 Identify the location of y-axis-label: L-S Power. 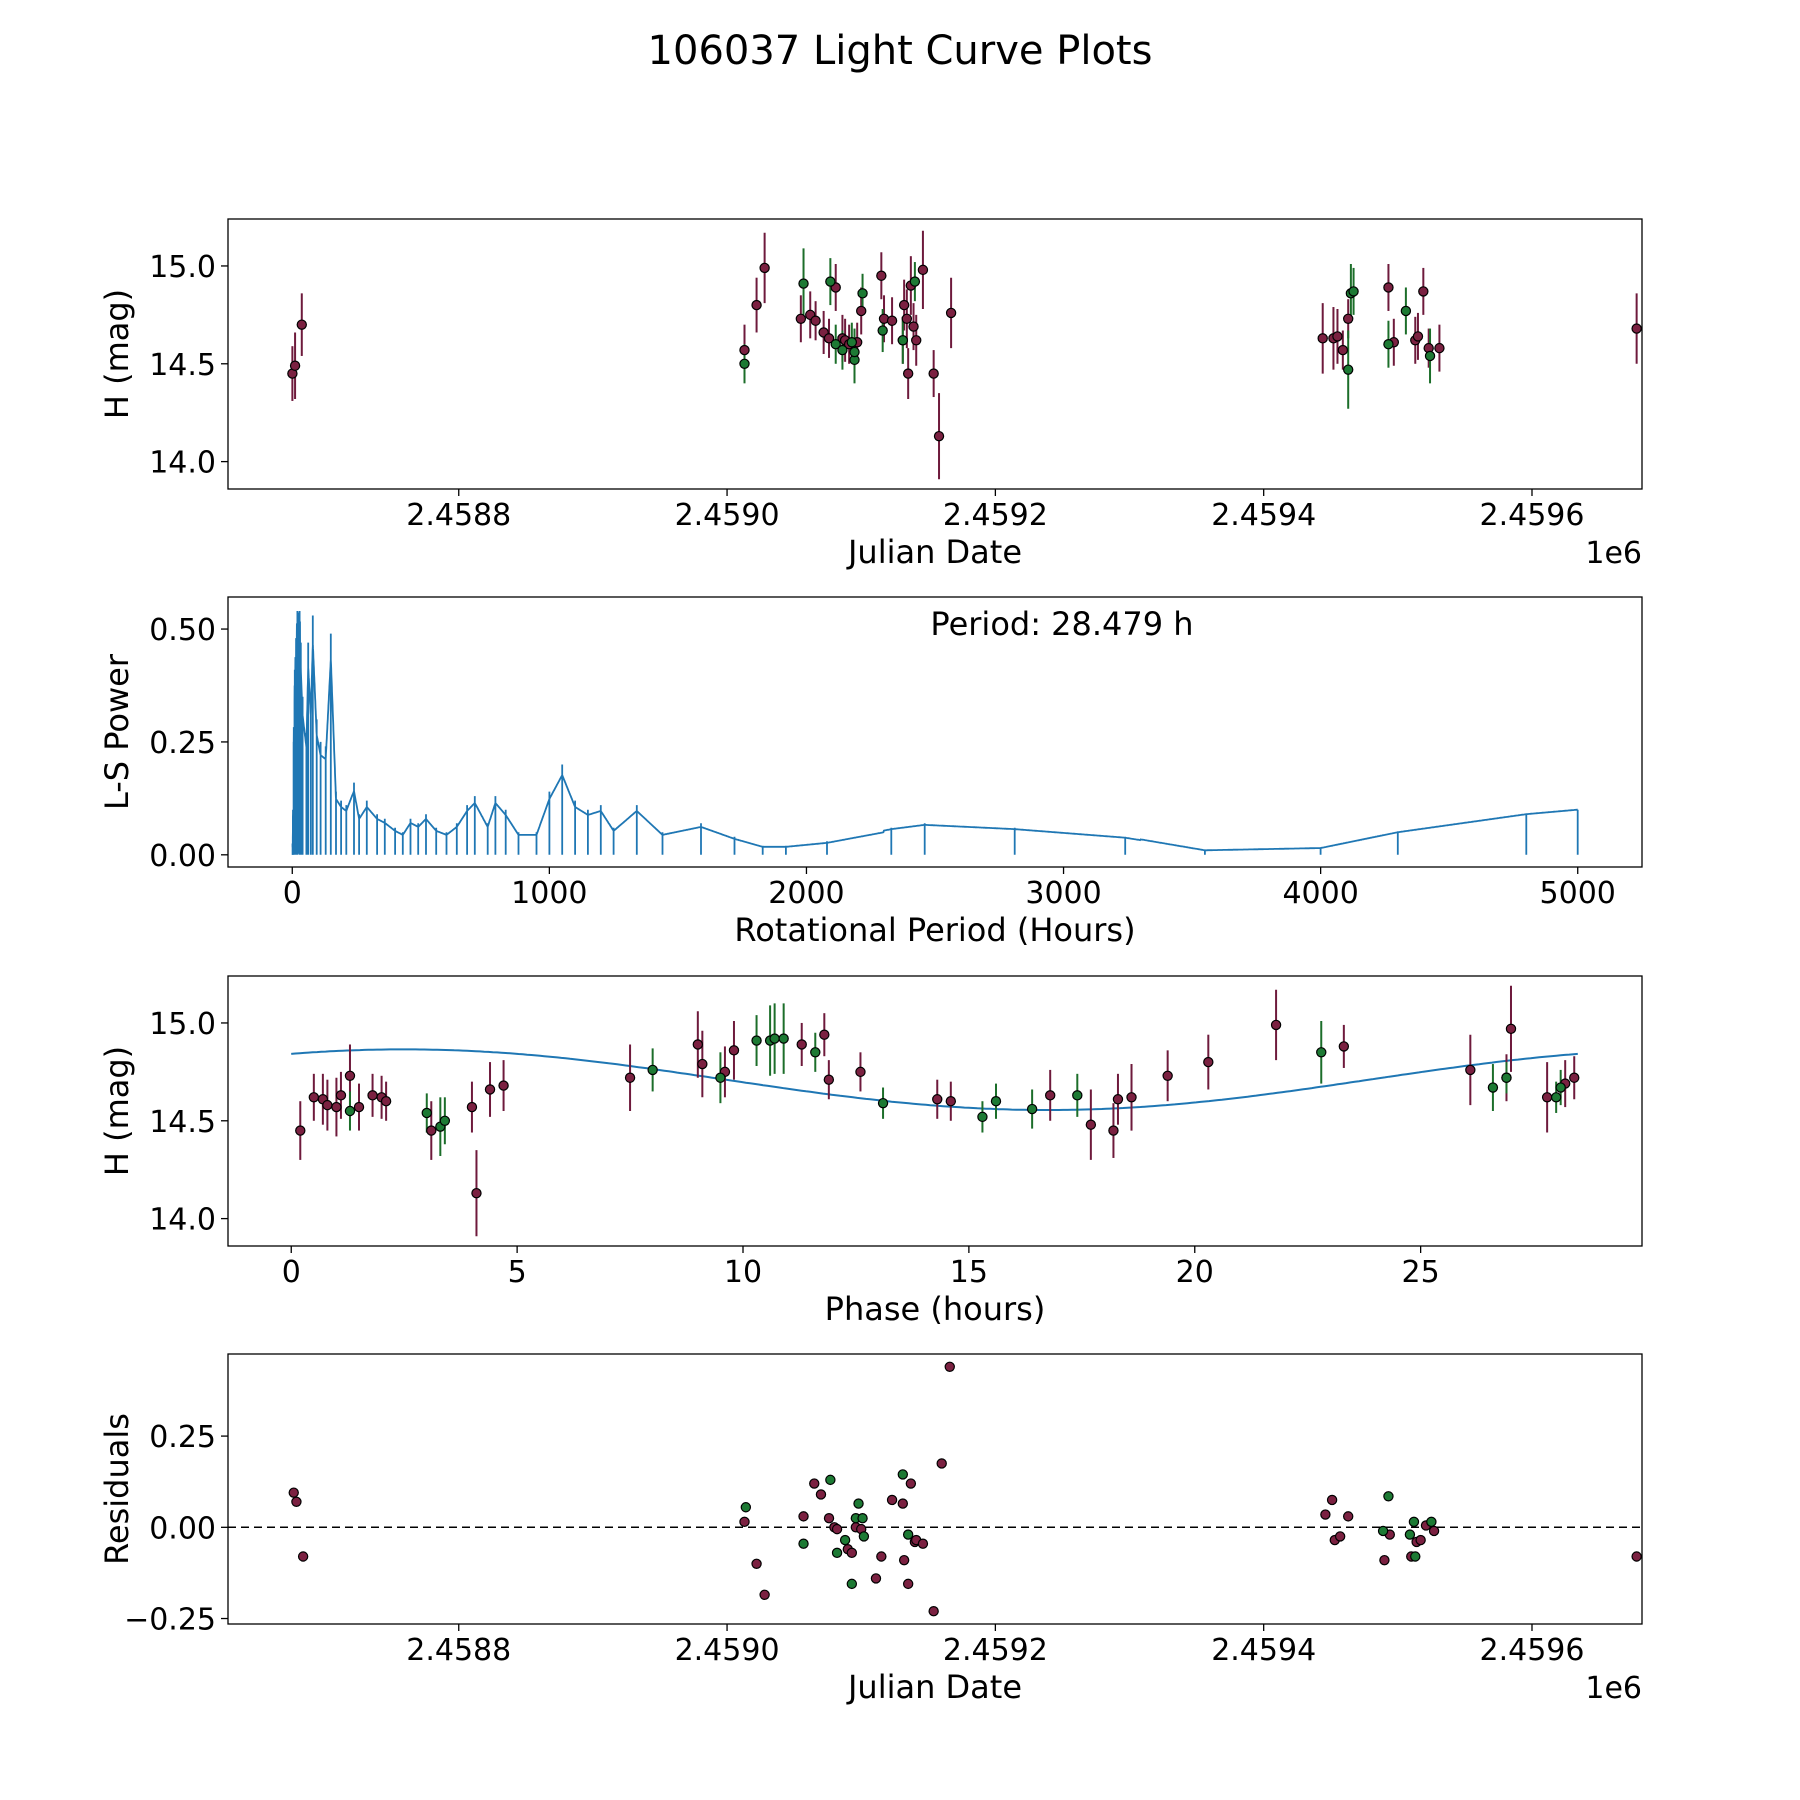
(117, 731).